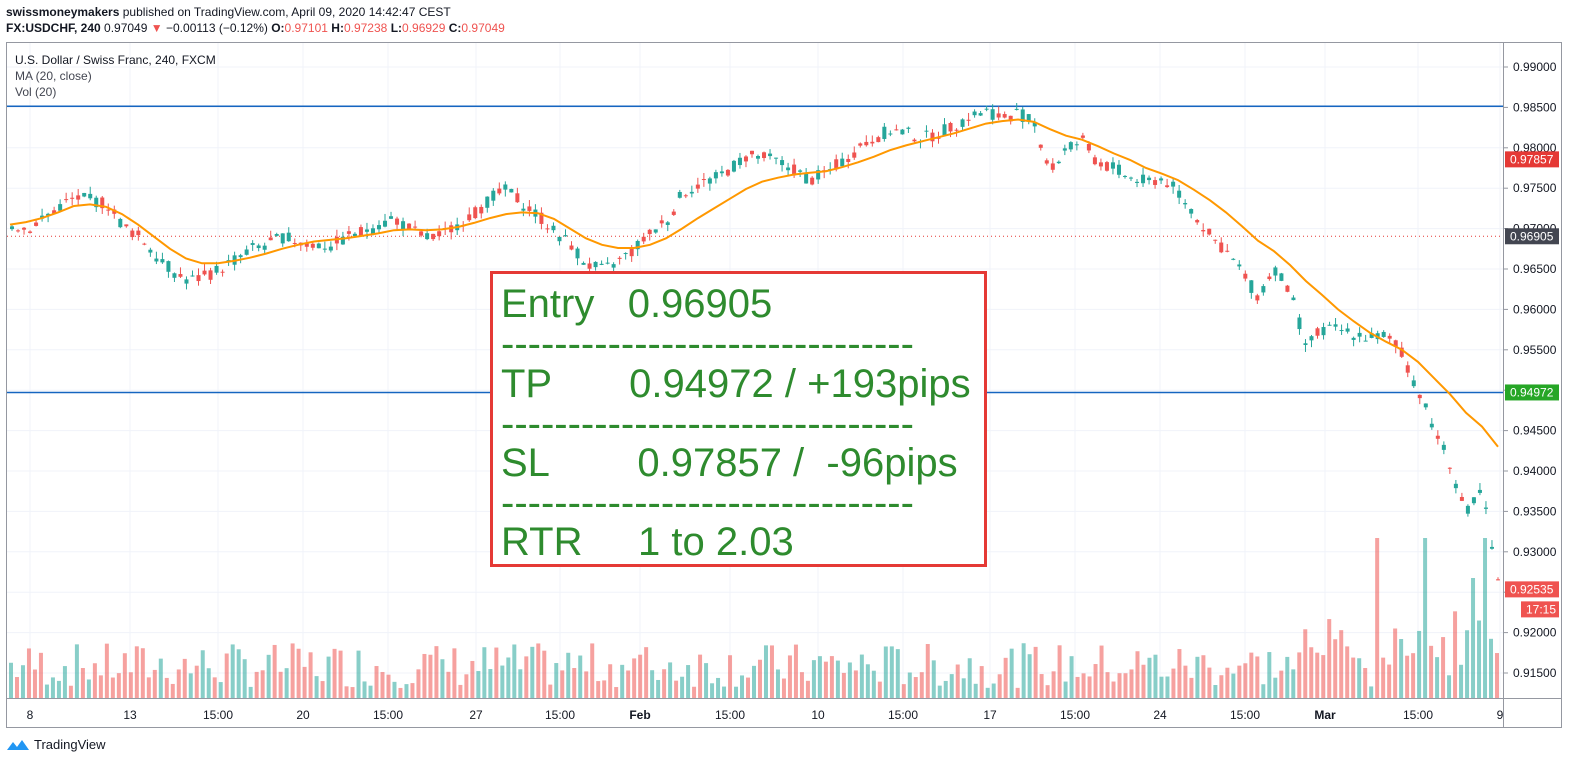  Describe the element at coordinates (63, 12) in the screenshot. I see `publisher-name: swissmoneymakers` at that location.